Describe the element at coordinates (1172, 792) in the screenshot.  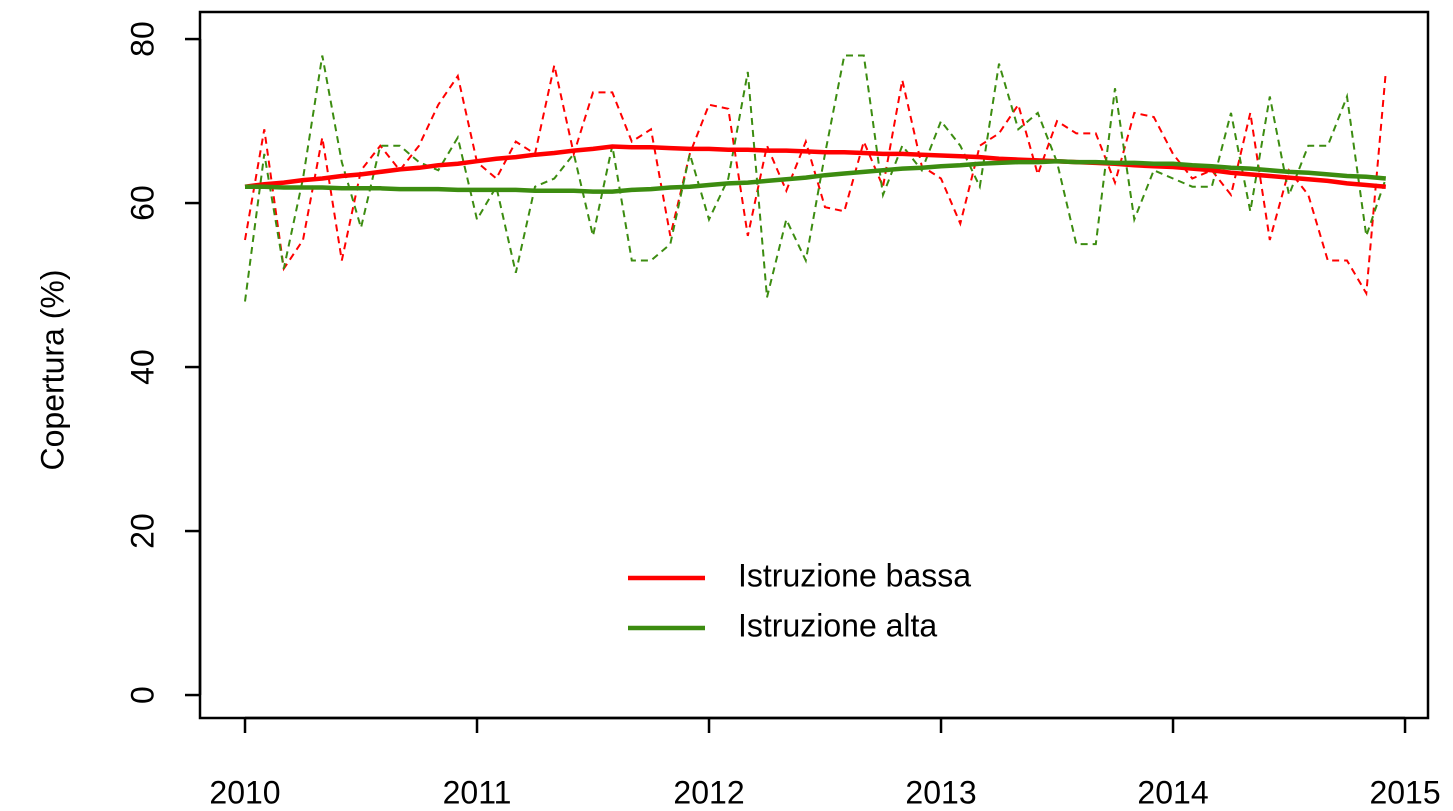
I see `x-tick-label: 2014` at that location.